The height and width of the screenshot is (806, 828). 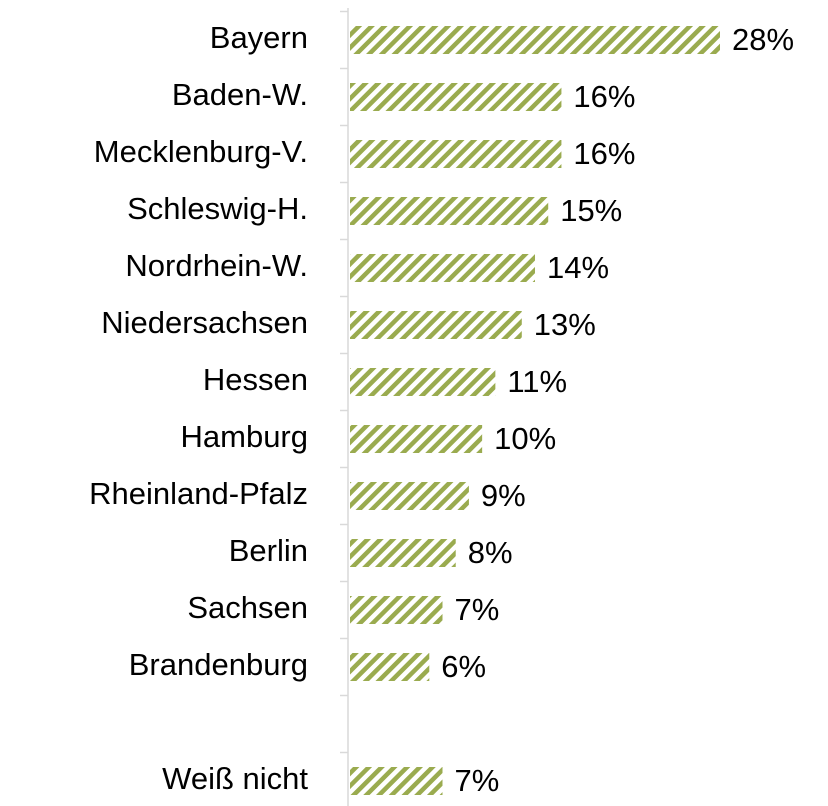 I want to click on category-label: Mecklenburg-V., so click(x=201, y=151).